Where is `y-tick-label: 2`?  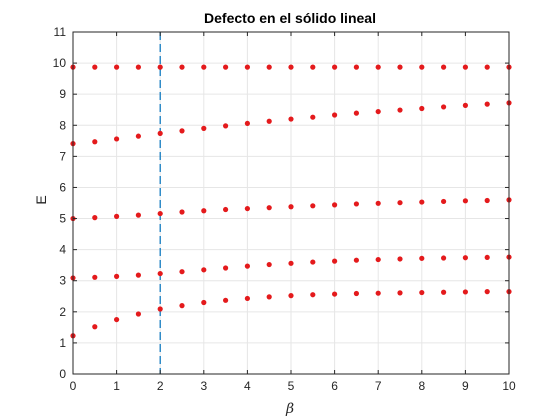 y-tick-label: 2 is located at coordinates (62, 312).